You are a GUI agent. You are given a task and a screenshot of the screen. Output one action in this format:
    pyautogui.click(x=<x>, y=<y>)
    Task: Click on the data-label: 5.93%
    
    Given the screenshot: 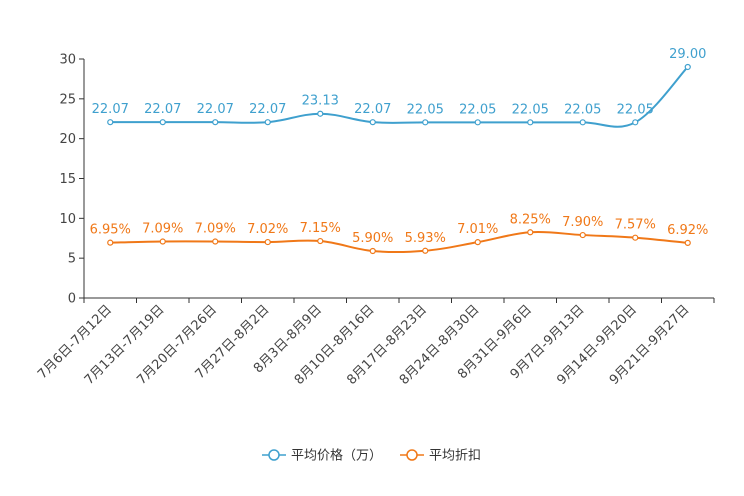 What is the action you would take?
    pyautogui.click(x=425, y=238)
    